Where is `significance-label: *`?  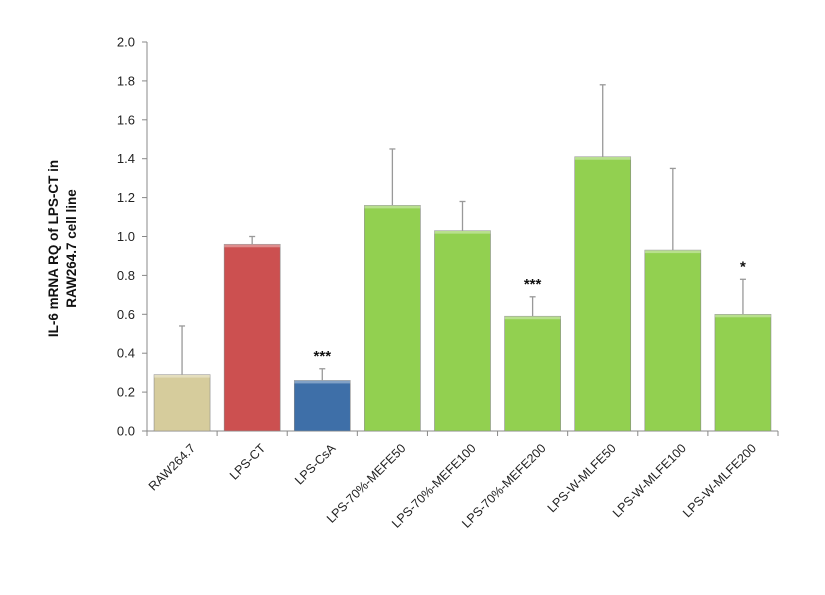 significance-label: * is located at coordinates (743, 266).